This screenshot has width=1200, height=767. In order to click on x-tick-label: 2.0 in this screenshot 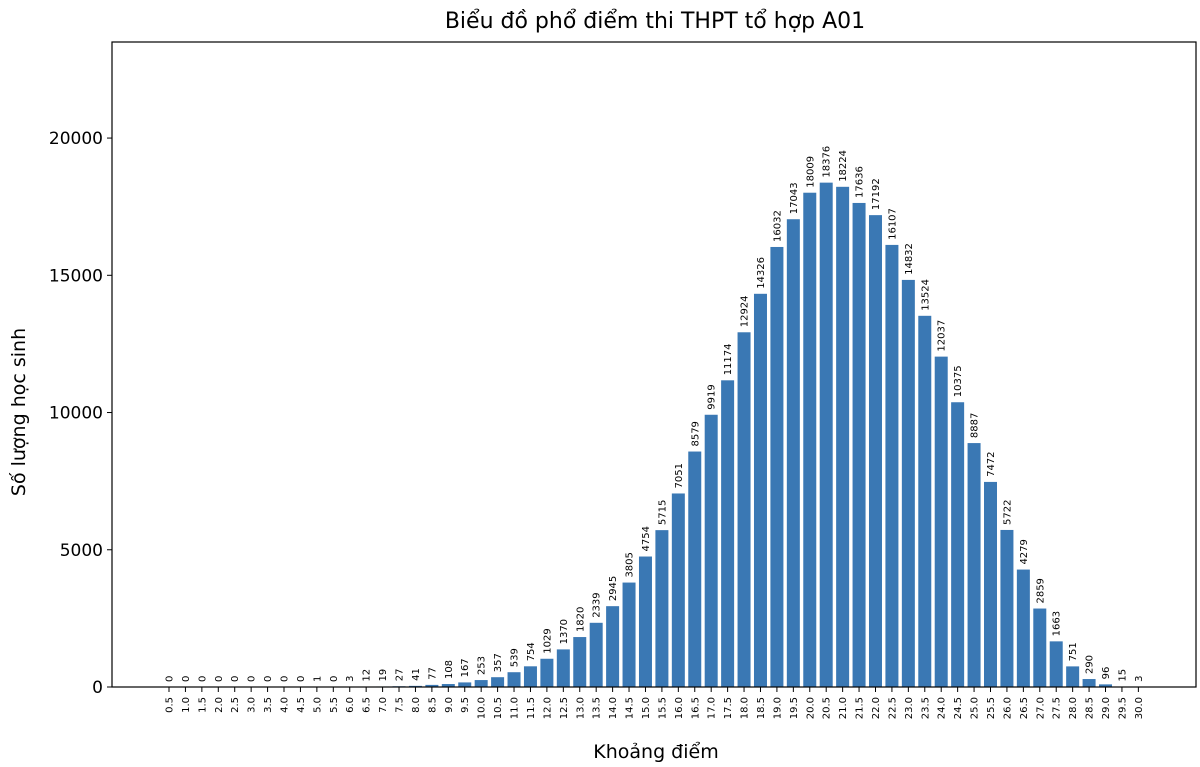, I will do `click(219, 705)`.